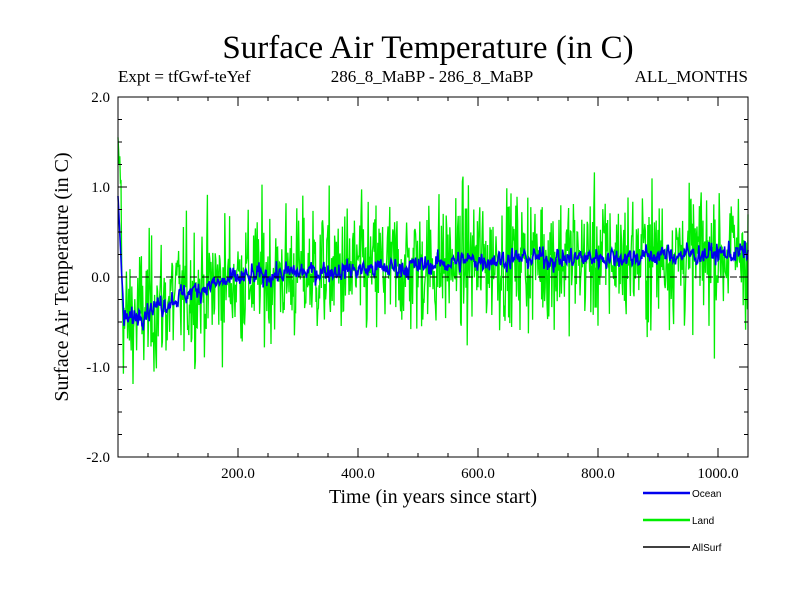  Describe the element at coordinates (358, 474) in the screenshot. I see `x-tick-label: 400.0` at that location.